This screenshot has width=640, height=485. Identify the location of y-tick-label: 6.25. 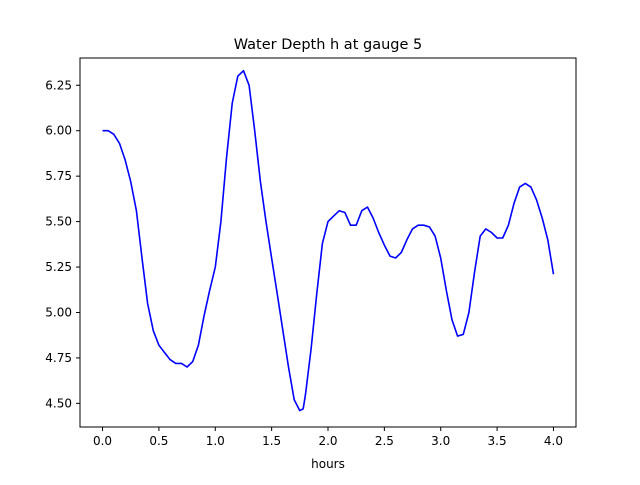
(58, 85).